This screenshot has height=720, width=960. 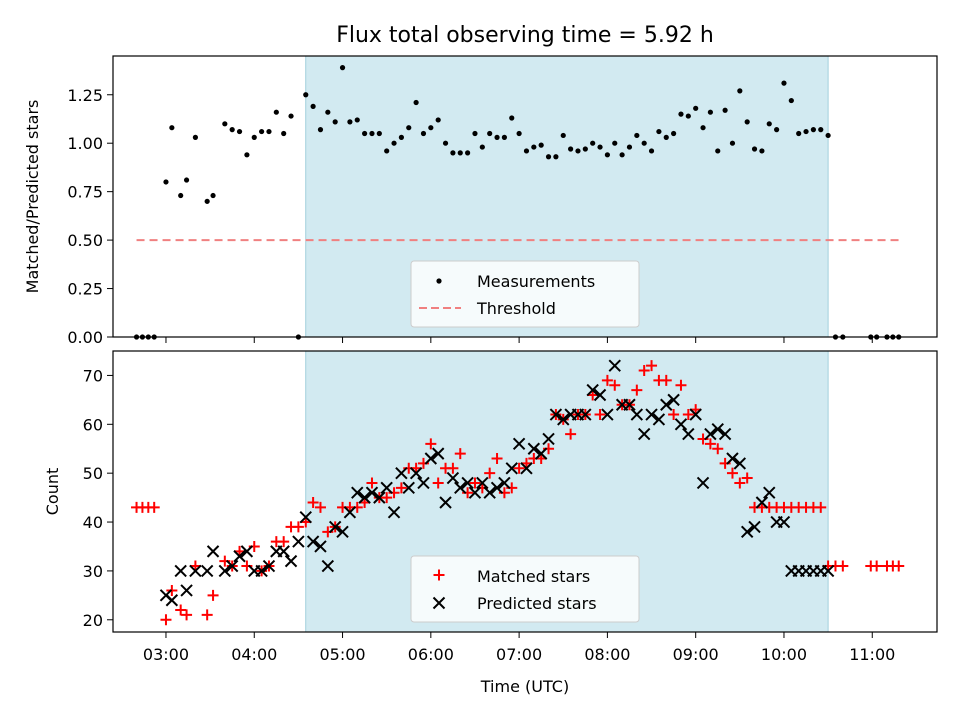 What do you see at coordinates (537, 603) in the screenshot?
I see `legend-label-predicted-stars: Predicted stars` at bounding box center [537, 603].